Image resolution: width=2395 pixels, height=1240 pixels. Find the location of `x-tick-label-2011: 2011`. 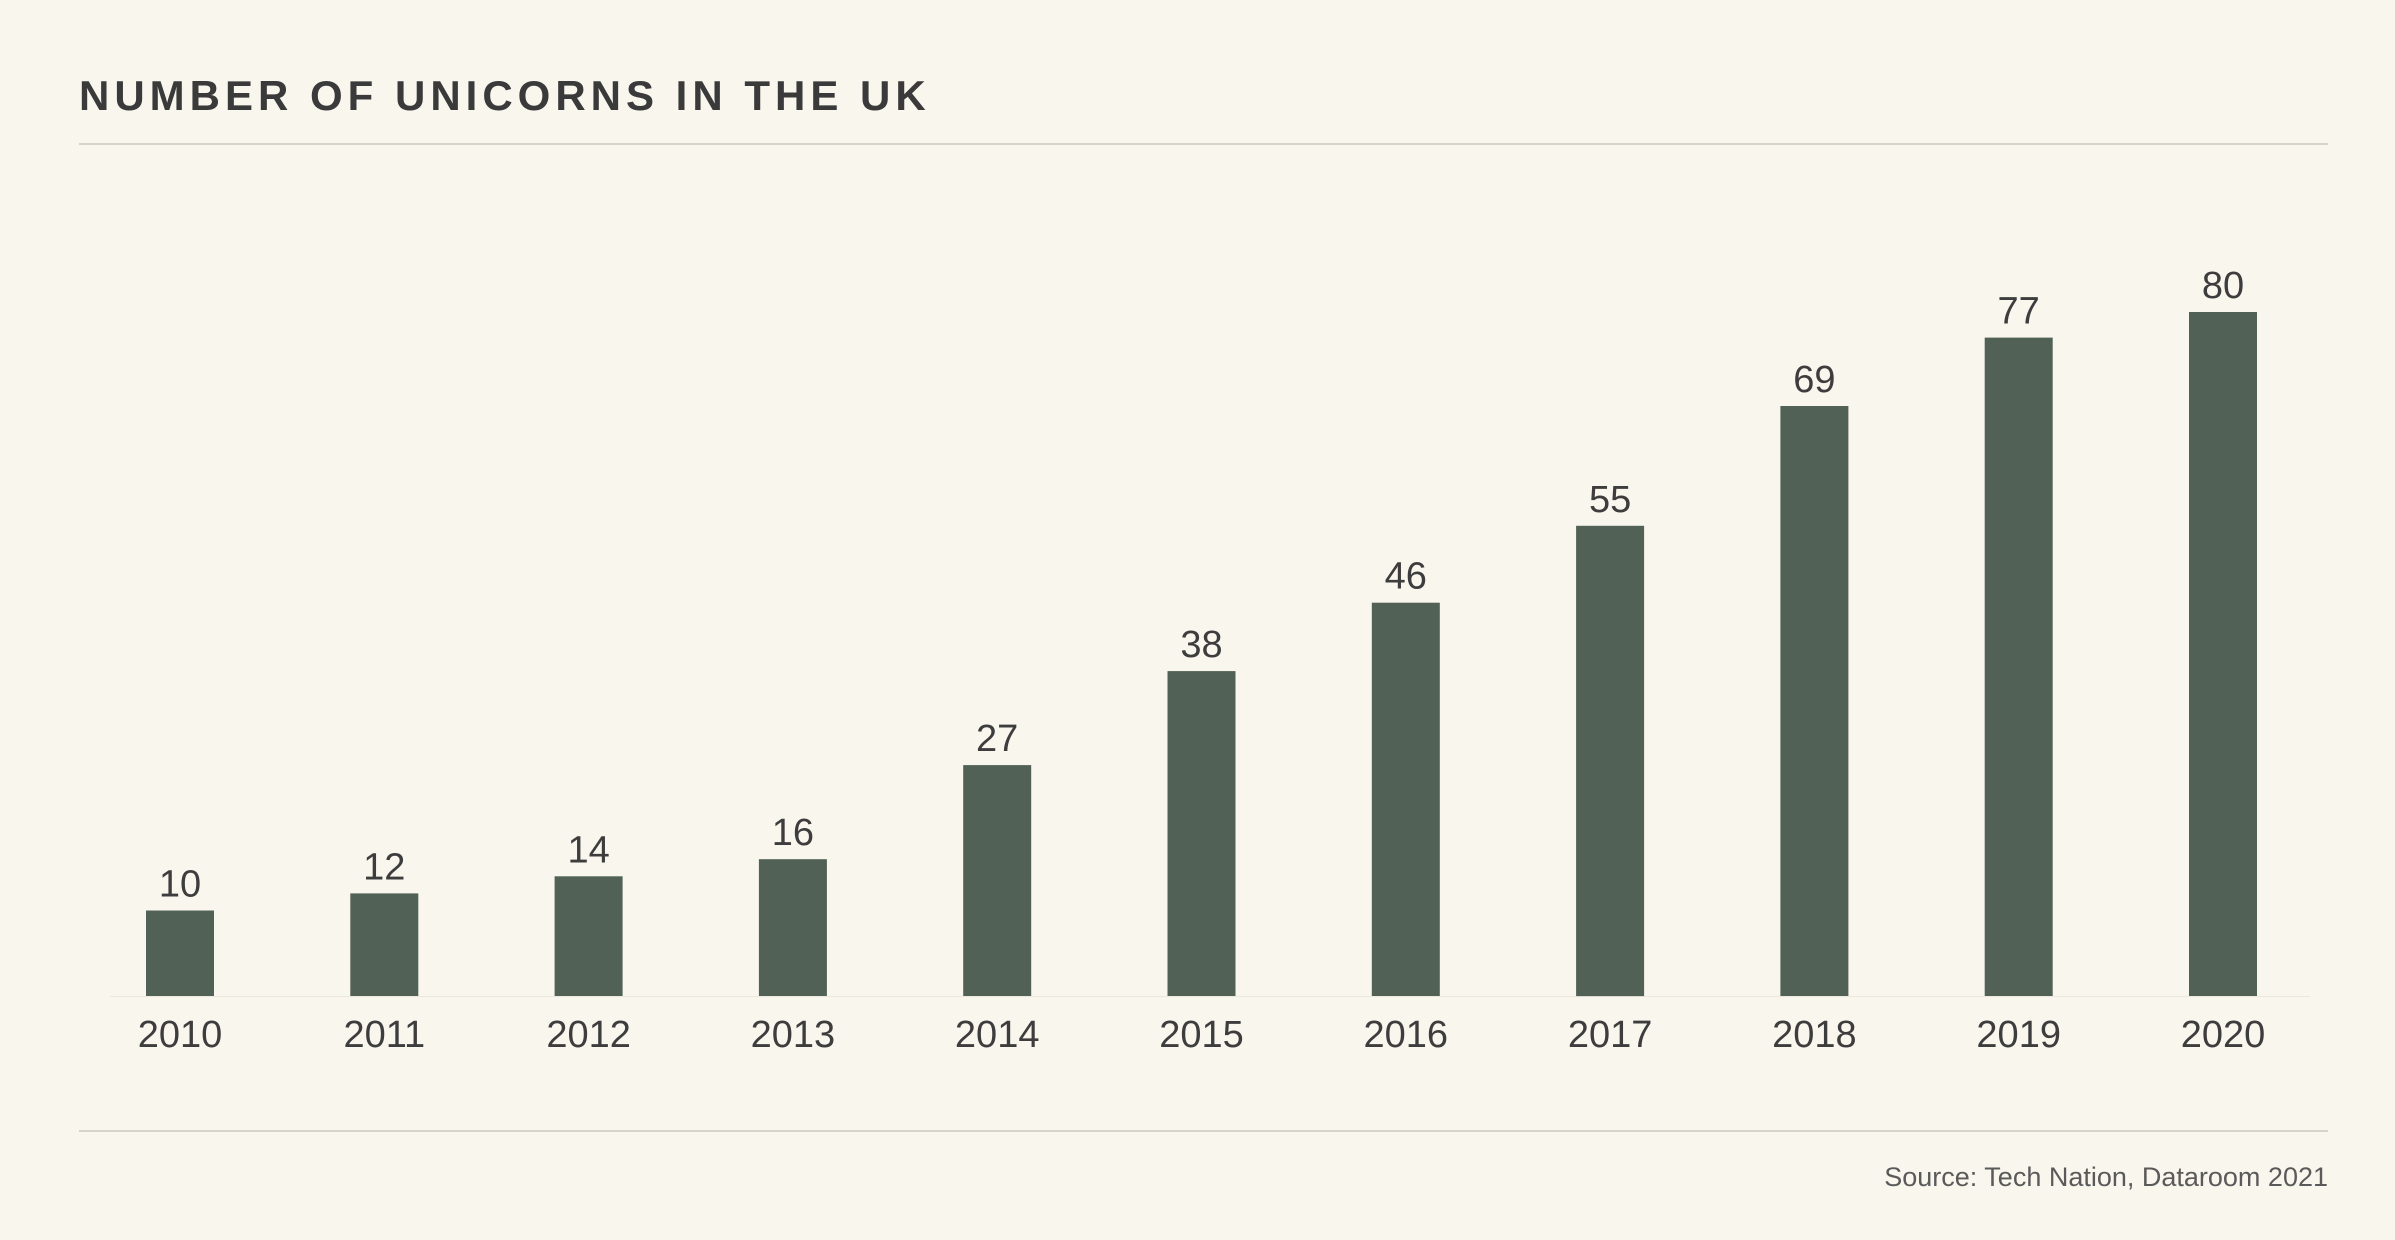

x-tick-label-2011: 2011 is located at coordinates (384, 1035).